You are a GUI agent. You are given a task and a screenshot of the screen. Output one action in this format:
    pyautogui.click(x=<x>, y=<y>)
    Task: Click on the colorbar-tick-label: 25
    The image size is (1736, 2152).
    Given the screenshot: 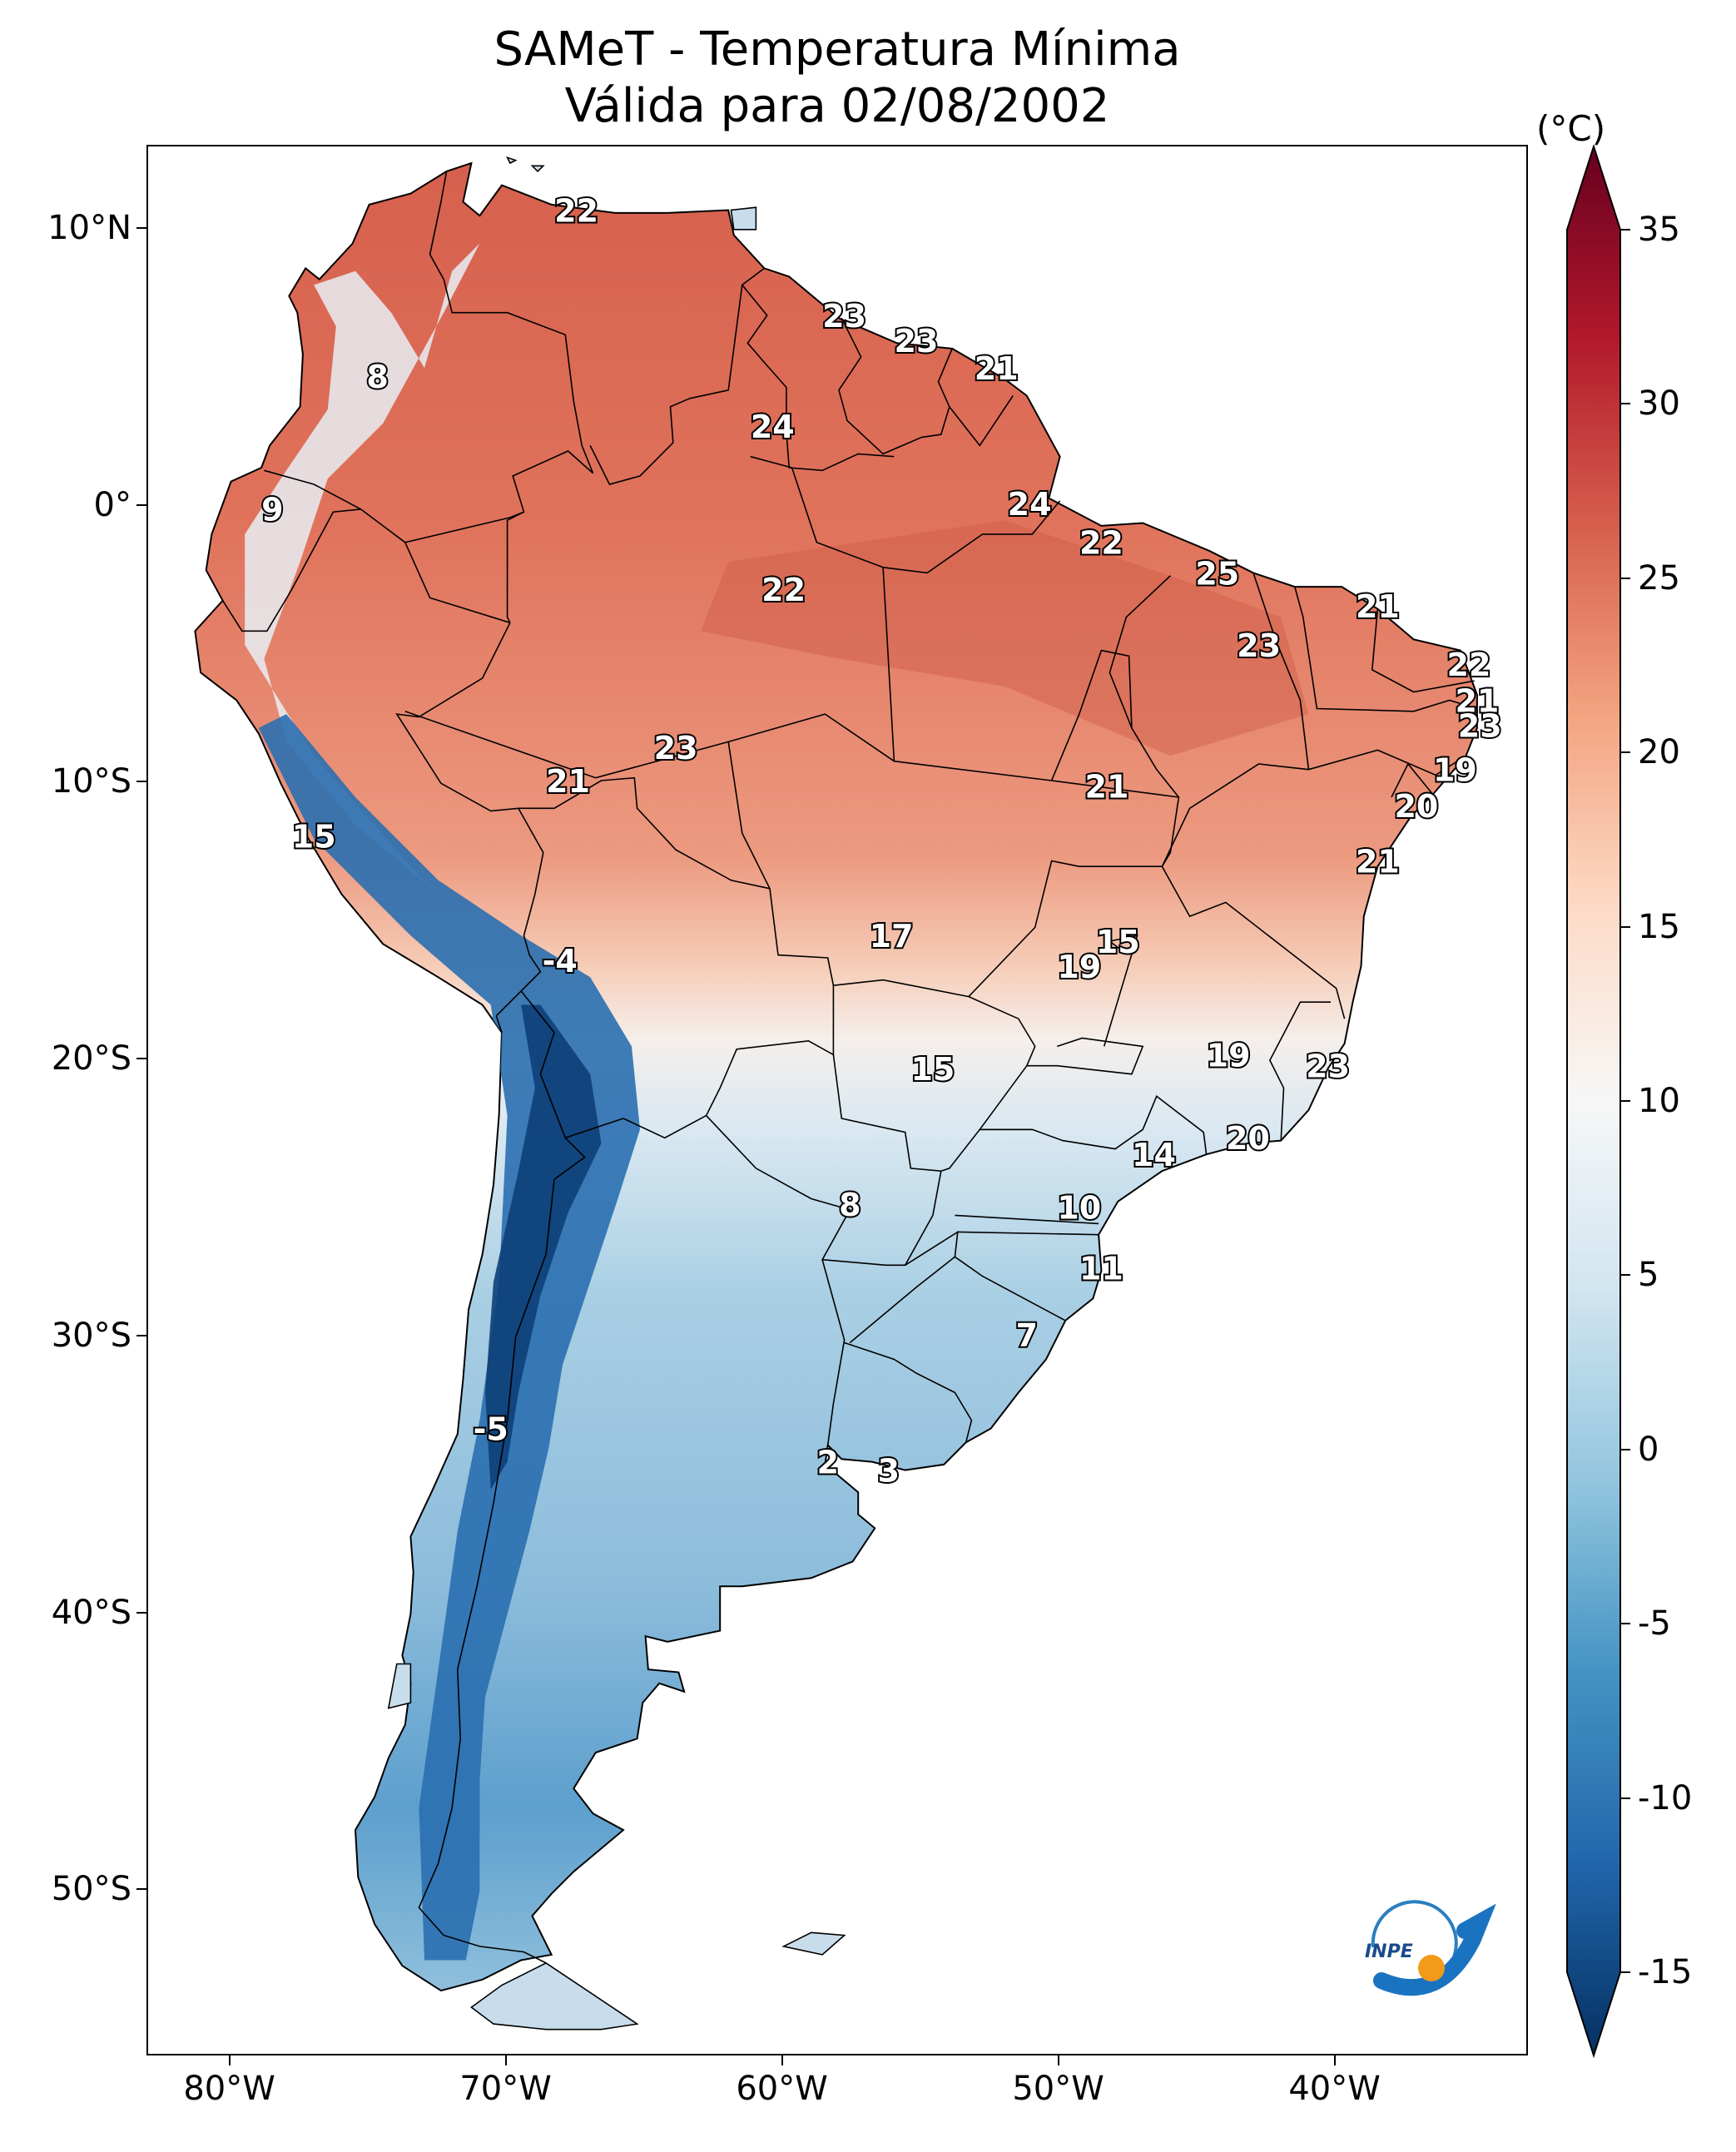 What is the action you would take?
    pyautogui.click(x=1659, y=578)
    